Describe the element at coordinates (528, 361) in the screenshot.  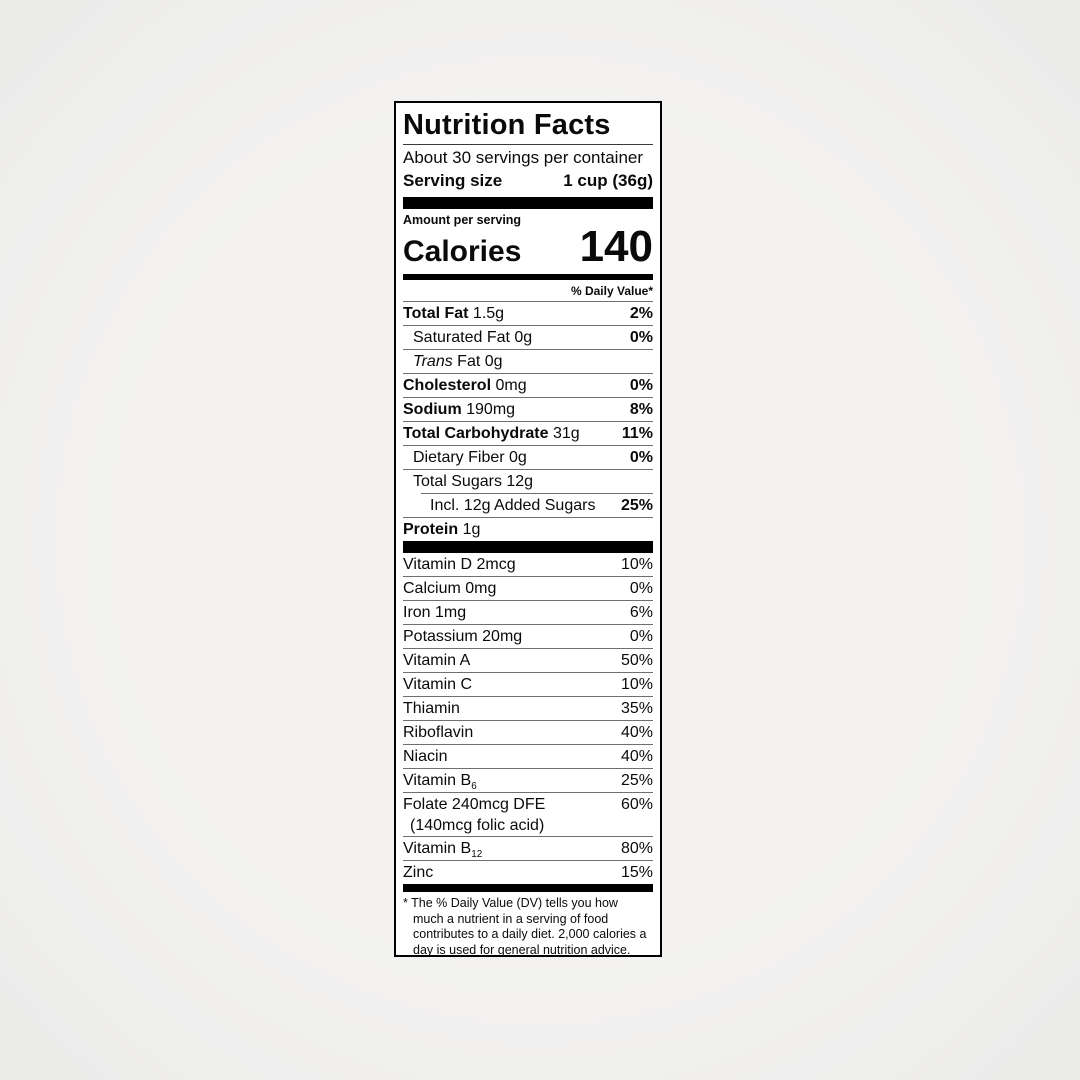
I see `nutrient-row: Trans Fat 0g` at that location.